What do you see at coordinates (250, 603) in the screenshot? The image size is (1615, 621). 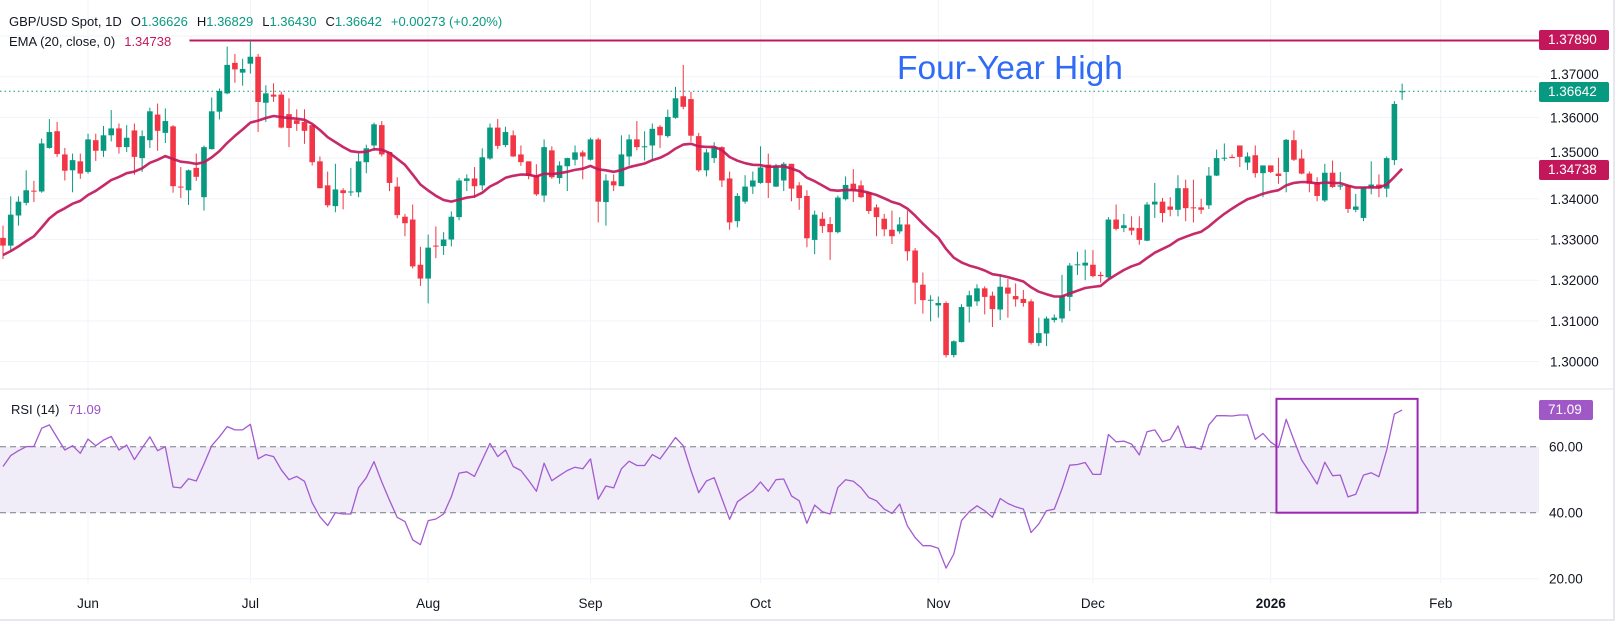 I see `time-axis-label: Jul` at bounding box center [250, 603].